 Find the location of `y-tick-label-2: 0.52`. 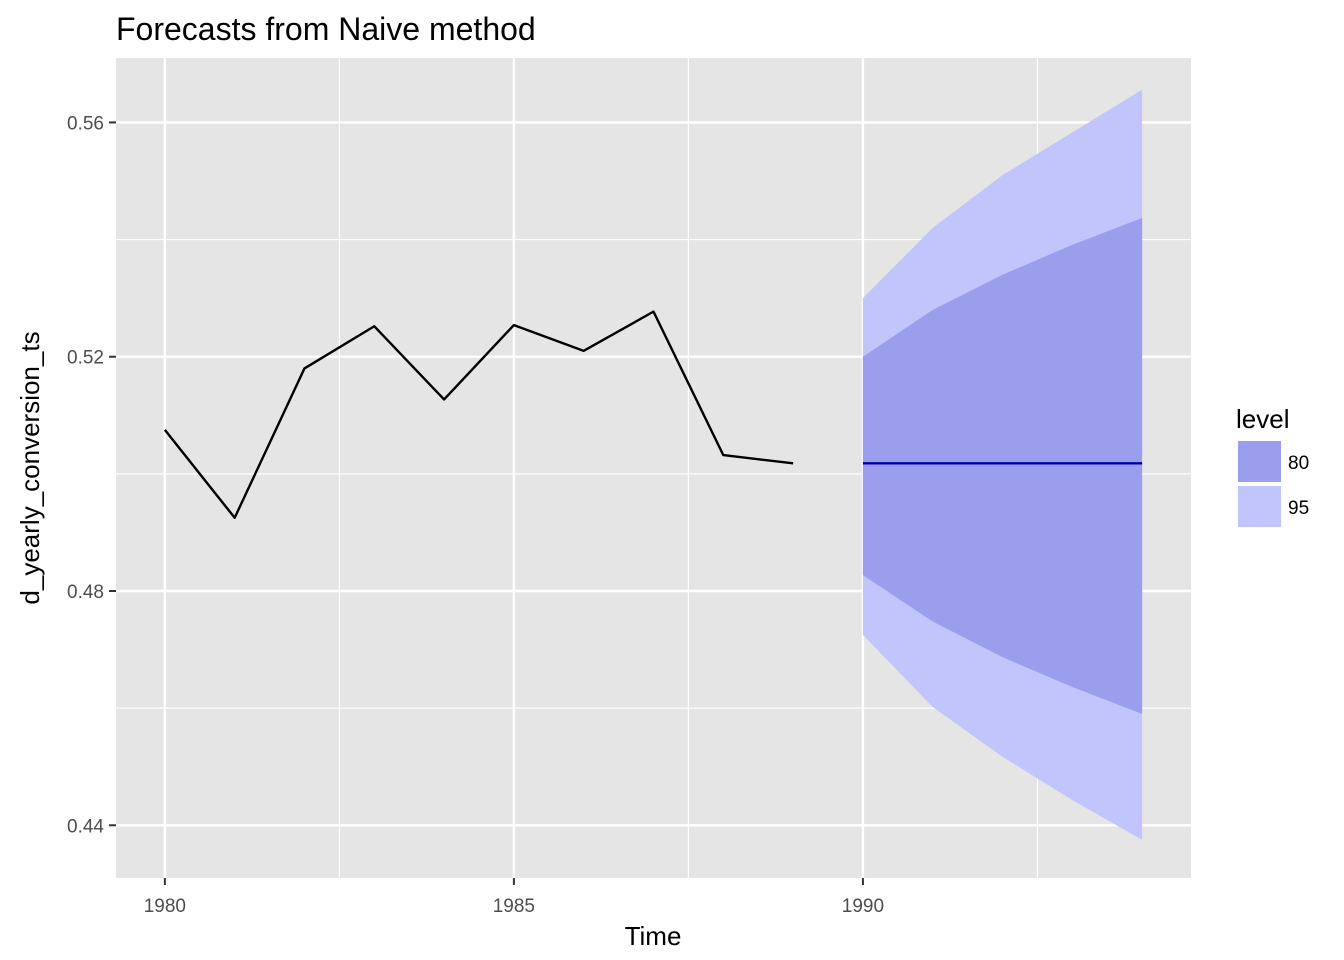

y-tick-label-2: 0.52 is located at coordinates (85, 358).